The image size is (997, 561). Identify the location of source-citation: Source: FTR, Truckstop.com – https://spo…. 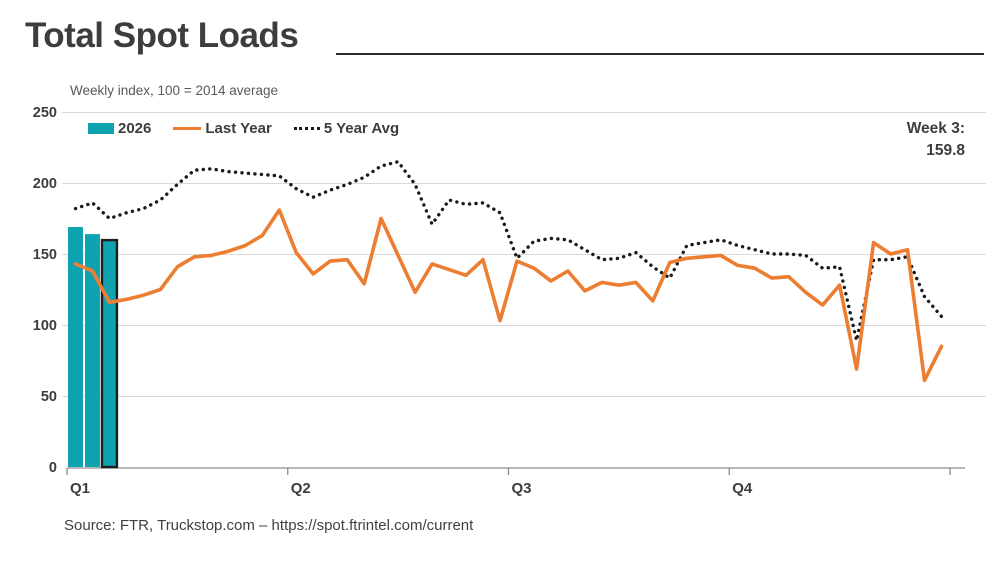
(269, 525).